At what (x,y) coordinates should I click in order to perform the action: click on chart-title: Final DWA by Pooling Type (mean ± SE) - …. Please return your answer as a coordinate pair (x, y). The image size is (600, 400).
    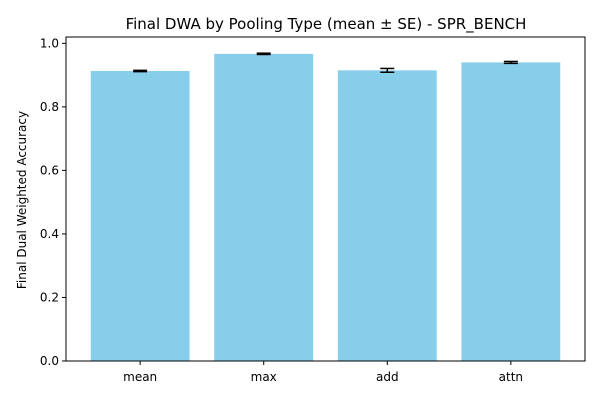
    Looking at the image, I should click on (326, 24).